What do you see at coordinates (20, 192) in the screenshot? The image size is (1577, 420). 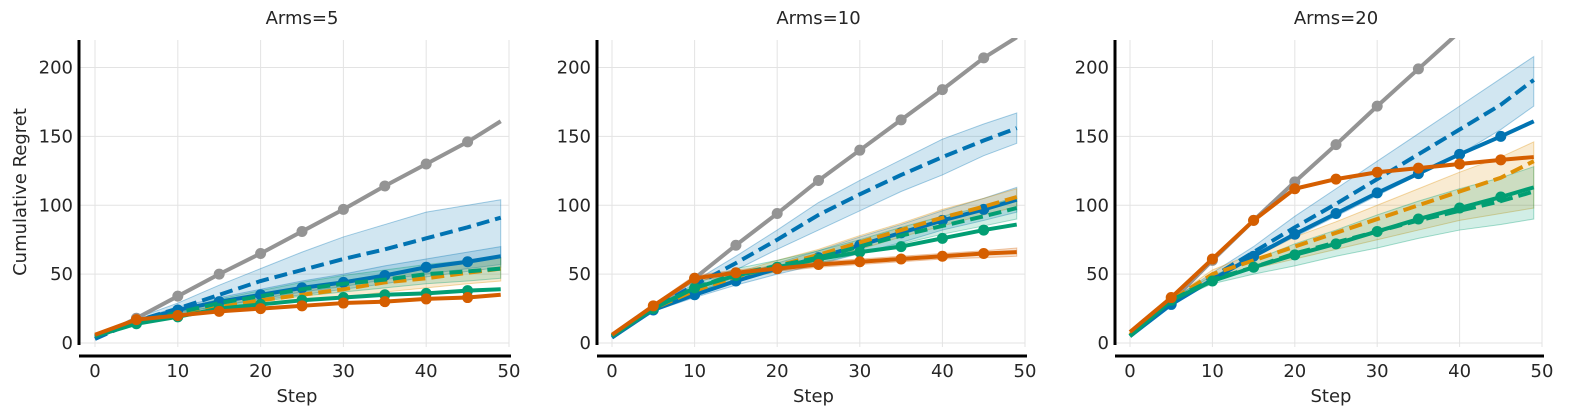 I see `y-axis-label: Cumulative Regret` at bounding box center [20, 192].